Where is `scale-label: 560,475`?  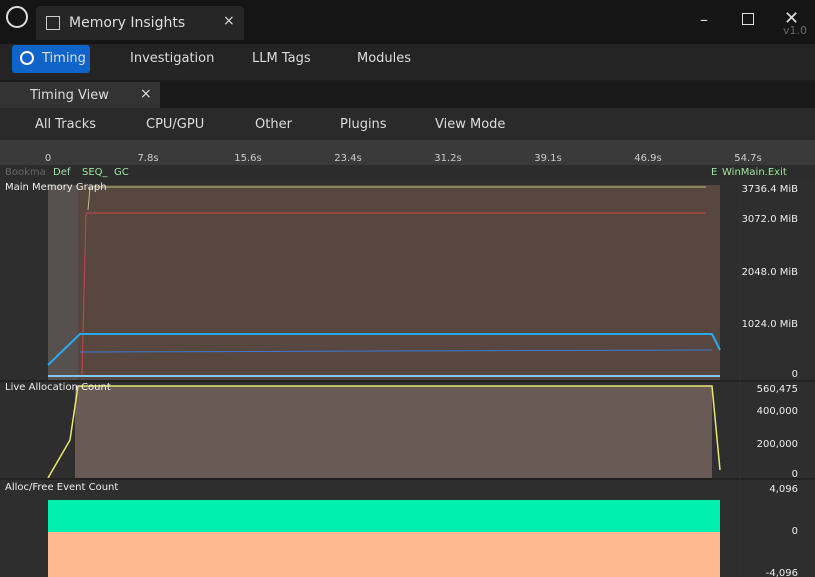
scale-label: 560,475 is located at coordinates (777, 389).